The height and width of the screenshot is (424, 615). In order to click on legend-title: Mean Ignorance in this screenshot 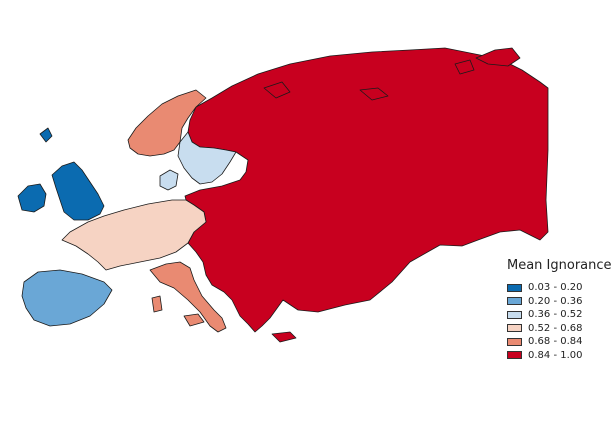, I will do `click(559, 265)`.